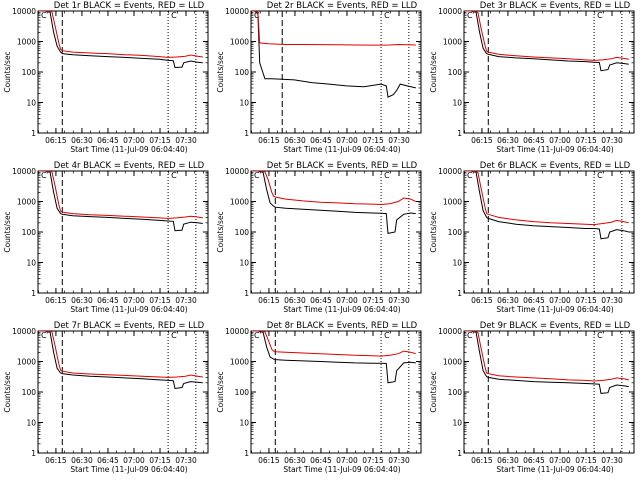 The width and height of the screenshot is (640, 480). I want to click on panel-title: Det 2r BLACK = Events, RED = LLD, so click(342, 6).